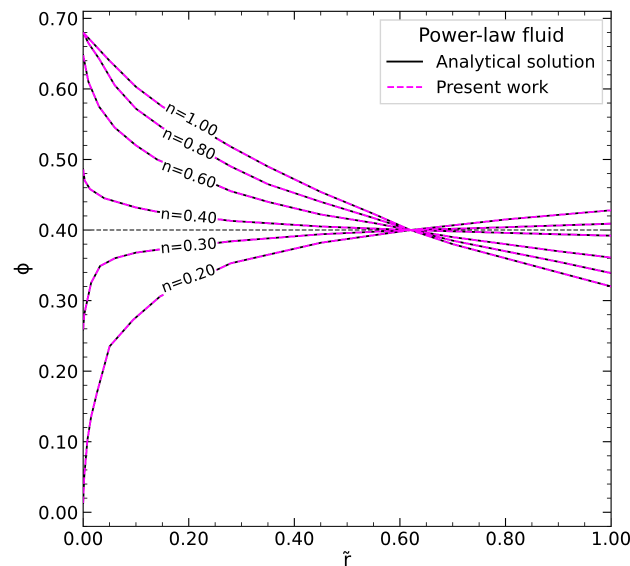 The width and height of the screenshot is (630, 566). I want to click on x-tick-label: 1.00, so click(611, 539).